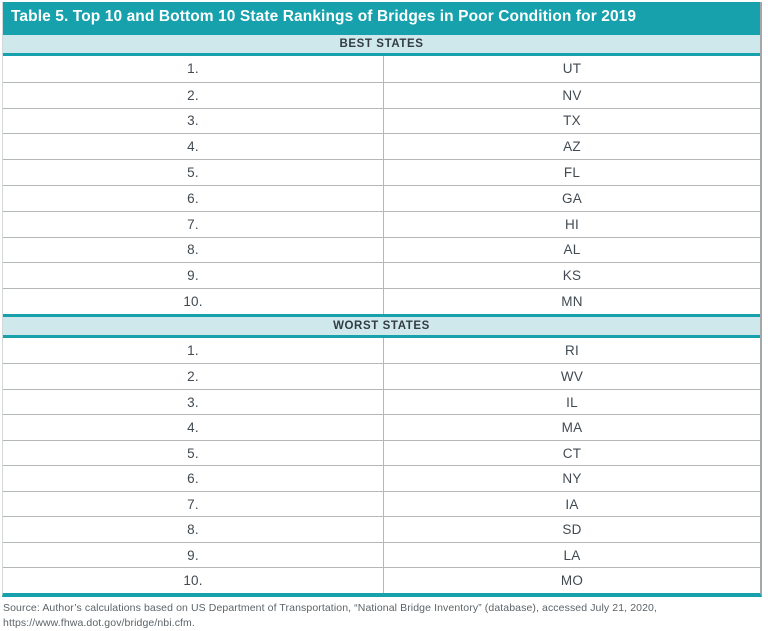  What do you see at coordinates (572, 302) in the screenshot?
I see `state-cell: MN` at bounding box center [572, 302].